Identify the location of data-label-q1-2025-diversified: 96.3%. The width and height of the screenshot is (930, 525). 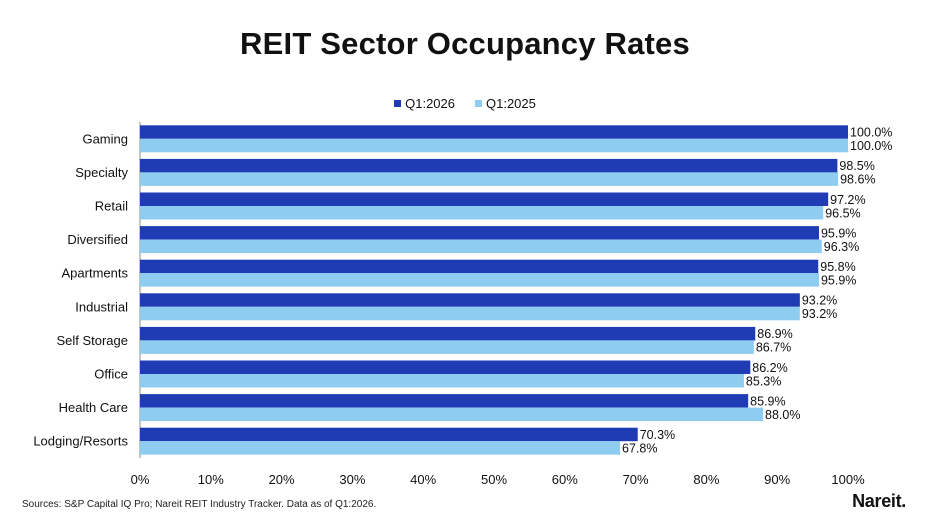
(841, 247).